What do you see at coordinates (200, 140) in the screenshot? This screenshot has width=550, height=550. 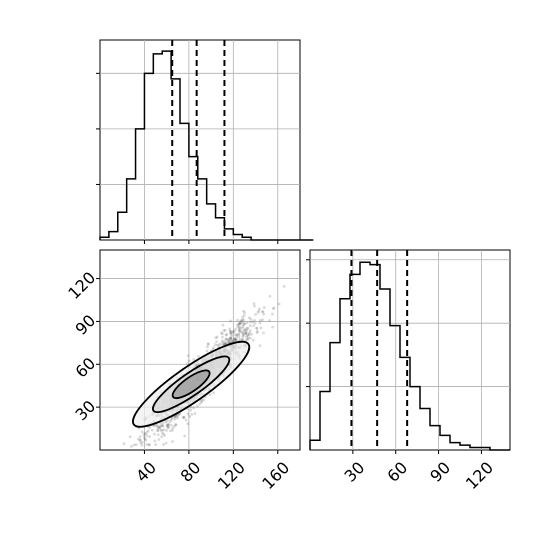 I see `marginal-x-frame` at bounding box center [200, 140].